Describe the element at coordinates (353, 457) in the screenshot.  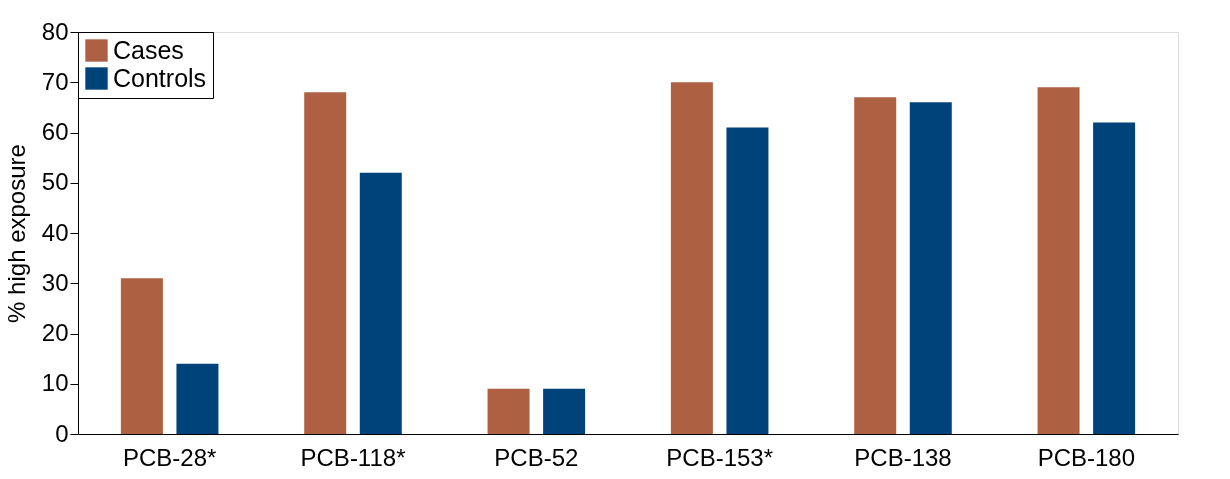
I see `x-tick-label: PCB-118*` at that location.